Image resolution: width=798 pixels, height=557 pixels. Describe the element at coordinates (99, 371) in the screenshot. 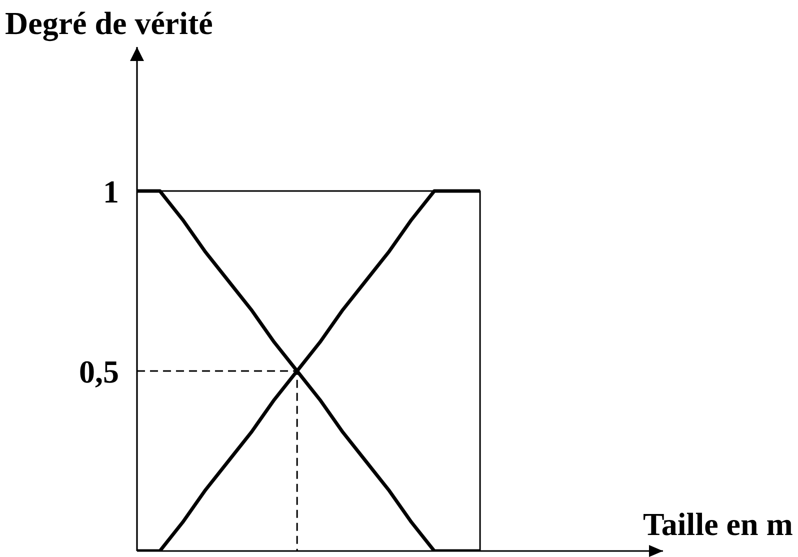

I see `y-tick-label: 0,5` at that location.